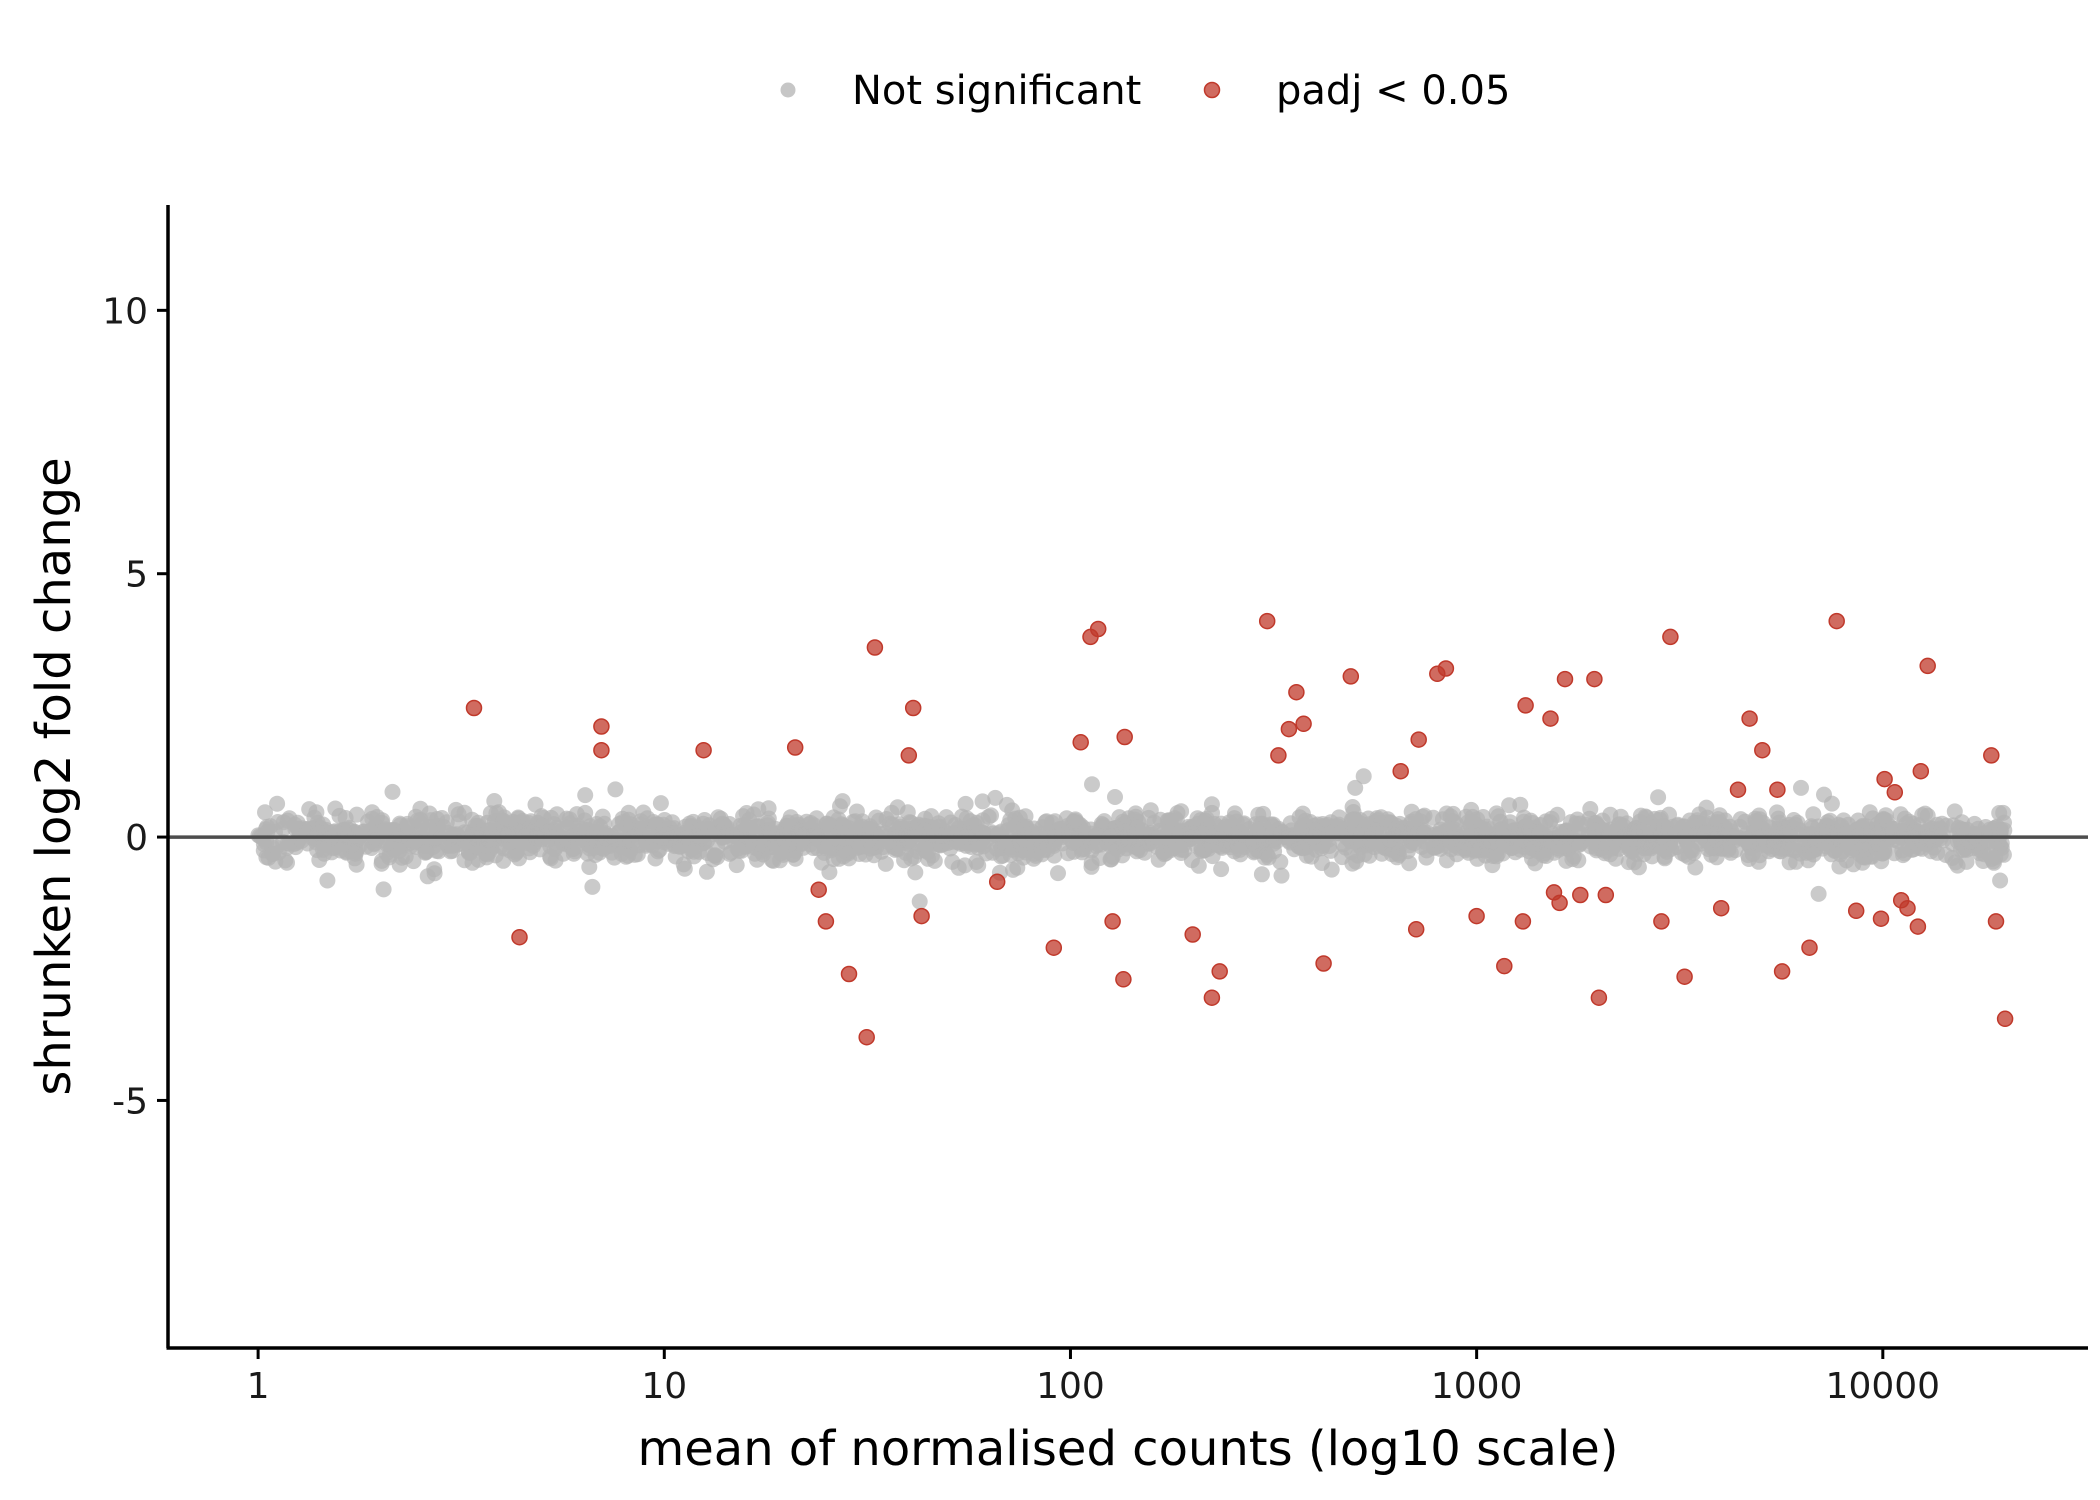  I want to click on x-tick-label: 1, so click(258, 1386).